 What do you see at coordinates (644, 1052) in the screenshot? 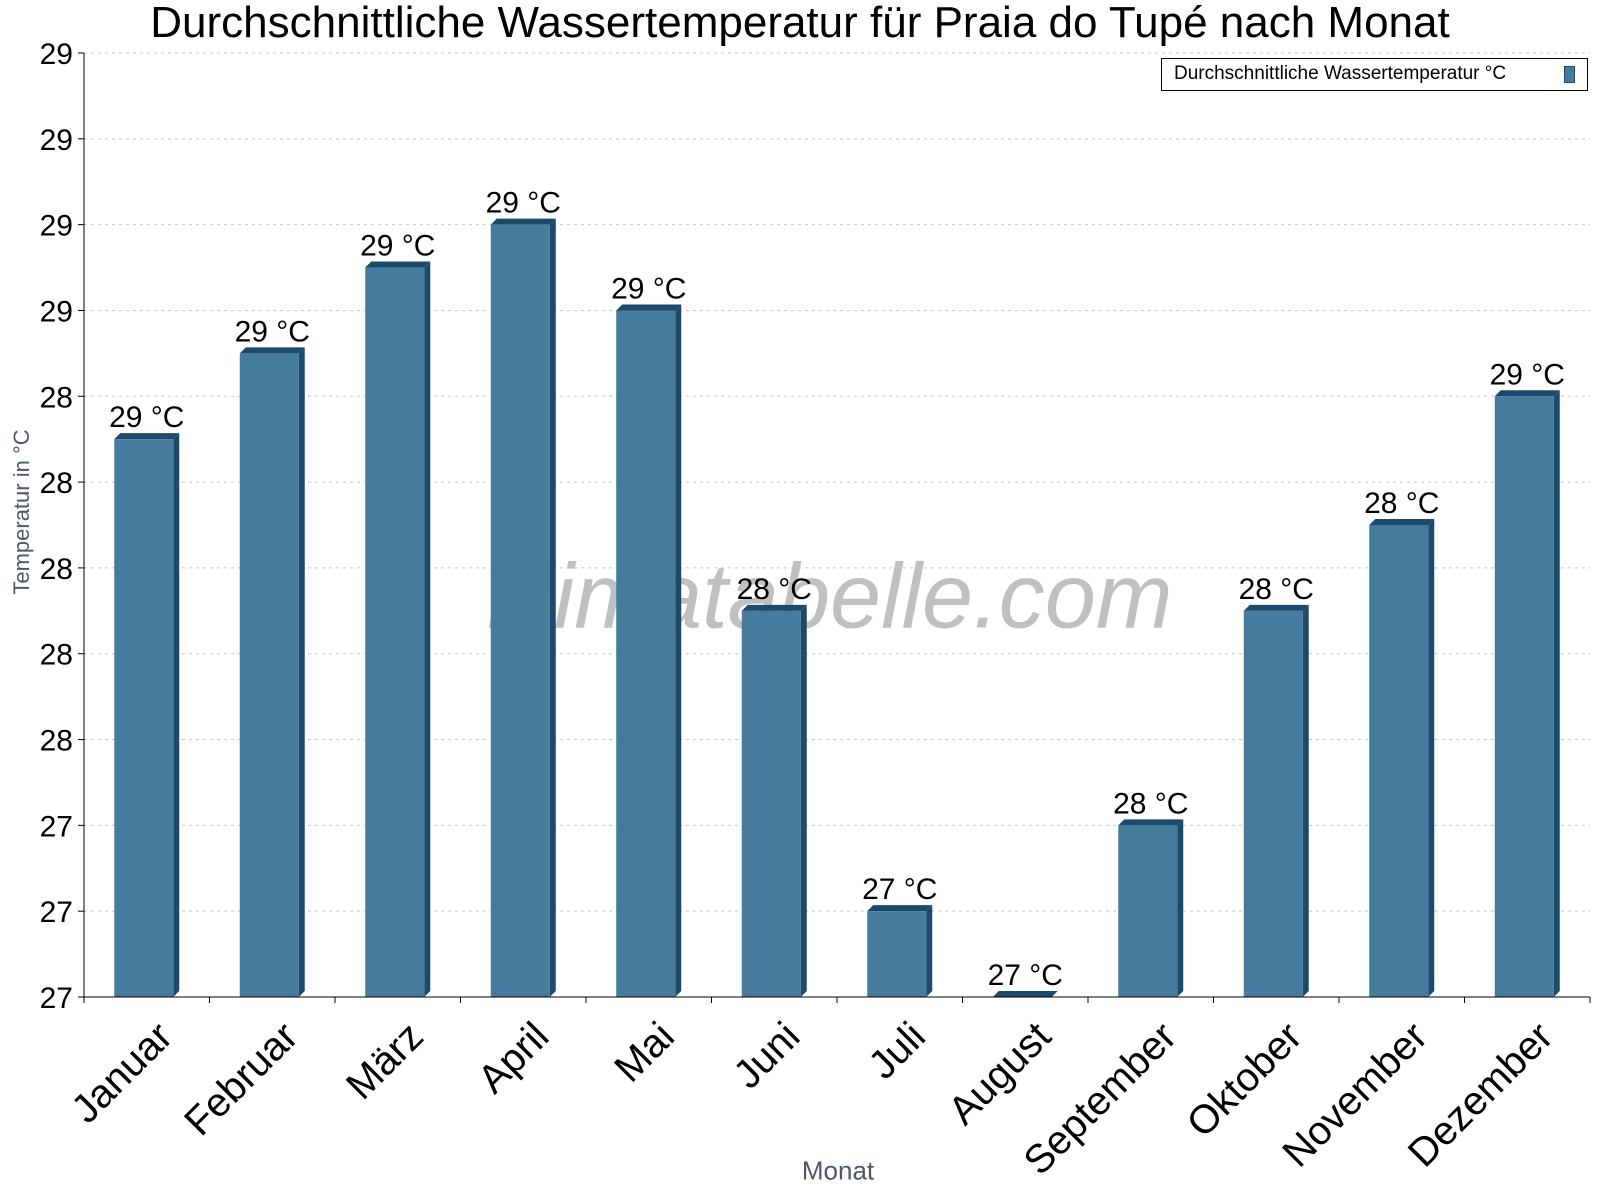
I see `x-tick-label: Mai` at bounding box center [644, 1052].